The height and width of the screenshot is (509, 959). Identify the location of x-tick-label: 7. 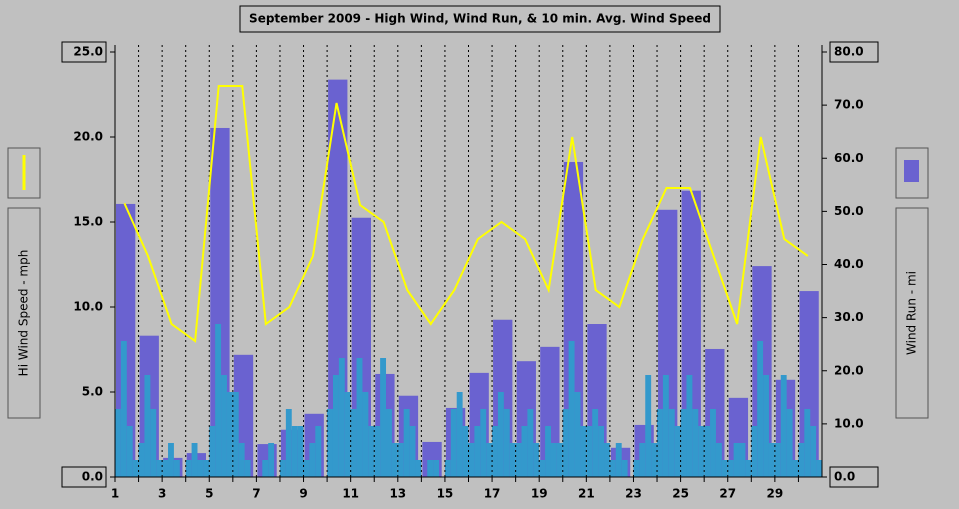
(256, 494).